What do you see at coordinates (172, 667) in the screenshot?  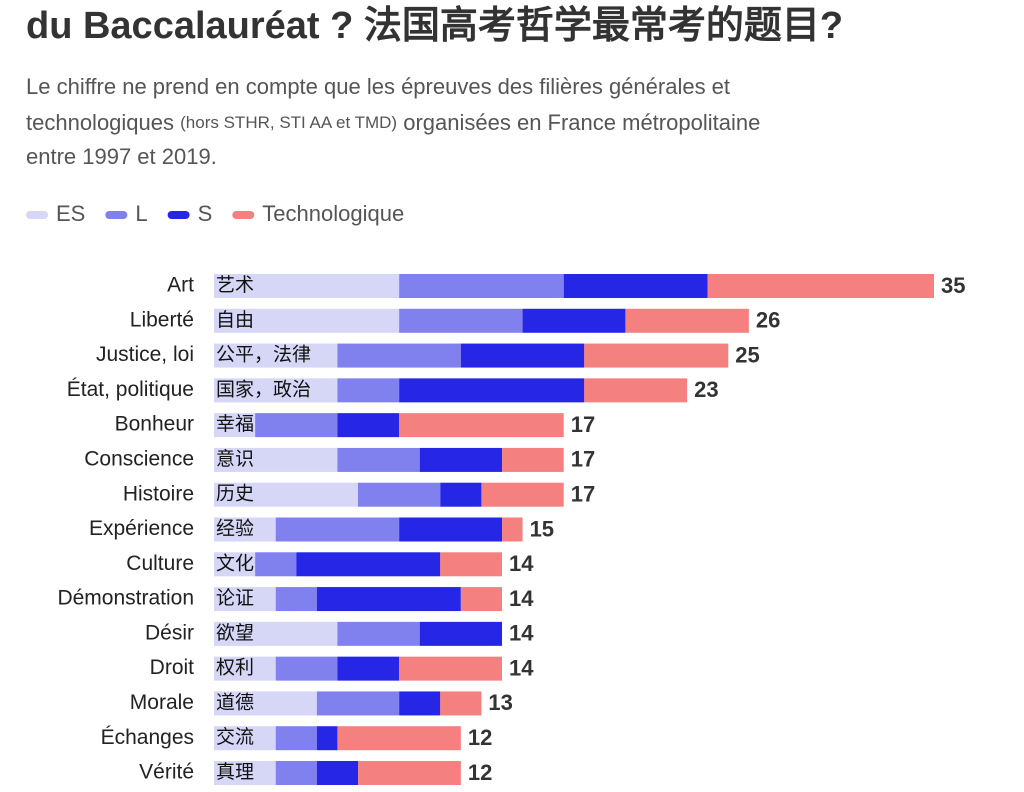 I see `category-label: Droit` at bounding box center [172, 667].